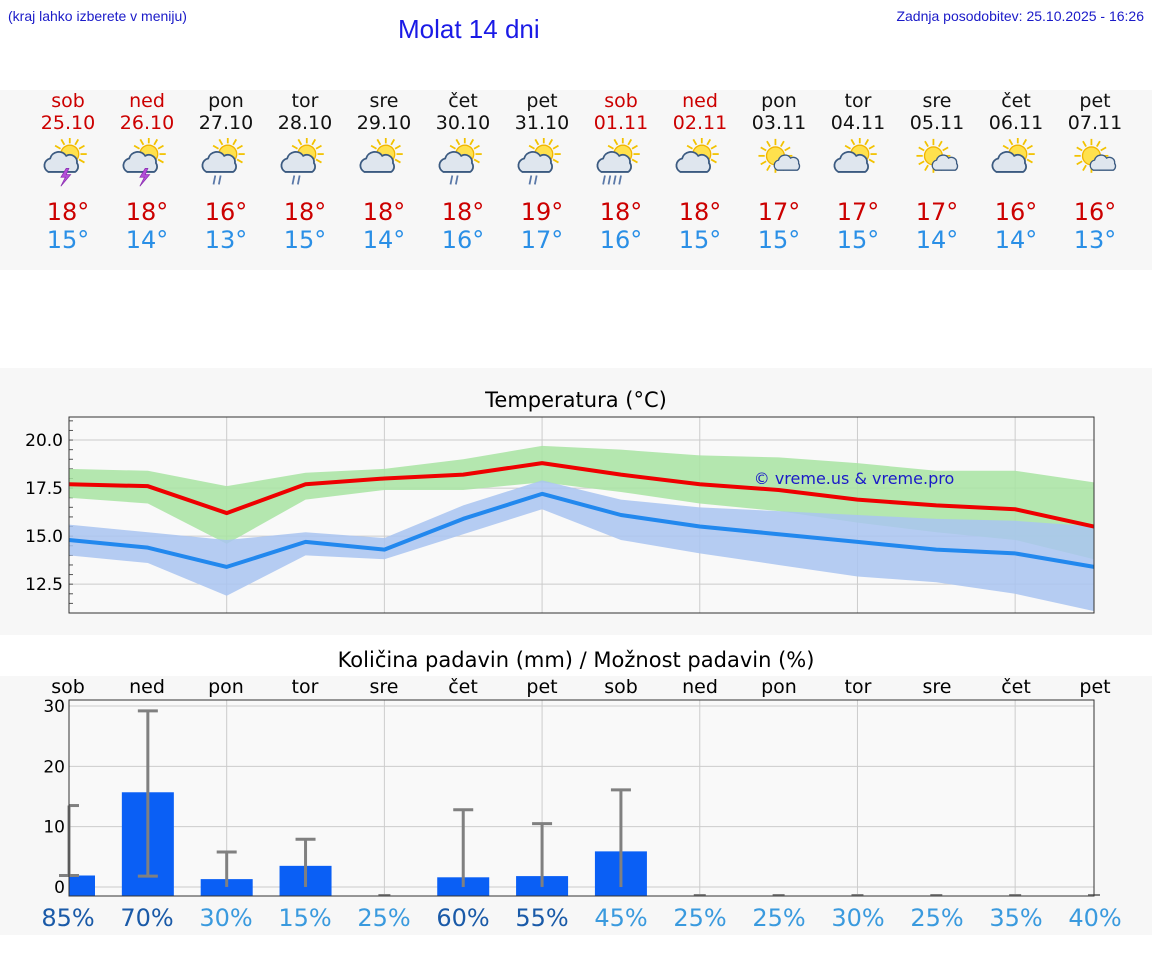 This screenshot has height=975, width=1152. What do you see at coordinates (937, 123) in the screenshot?
I see `day-date: 05.11` at bounding box center [937, 123].